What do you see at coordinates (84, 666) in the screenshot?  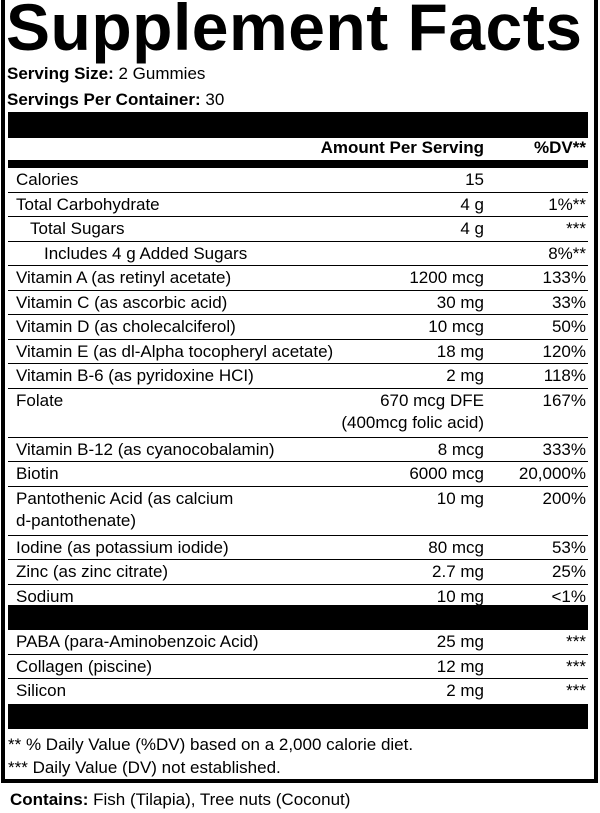 I see `nutrient-name: Collagen (piscine)` at bounding box center [84, 666].